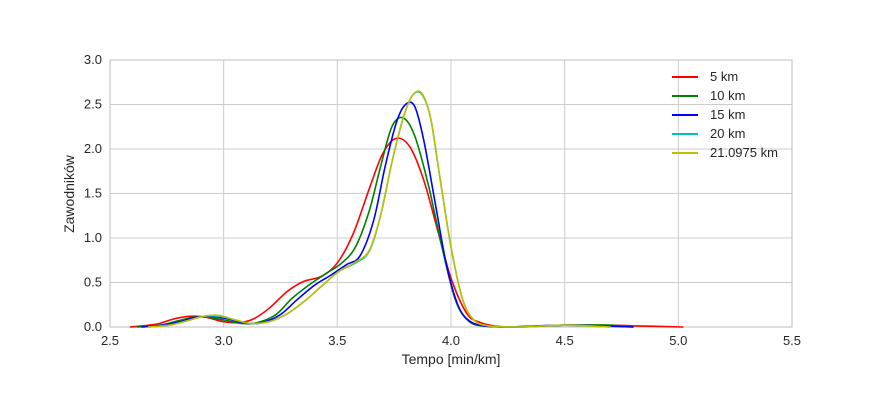 The image size is (880, 400). Describe the element at coordinates (93, 326) in the screenshot. I see `y-tick-label: 0.0` at that location.